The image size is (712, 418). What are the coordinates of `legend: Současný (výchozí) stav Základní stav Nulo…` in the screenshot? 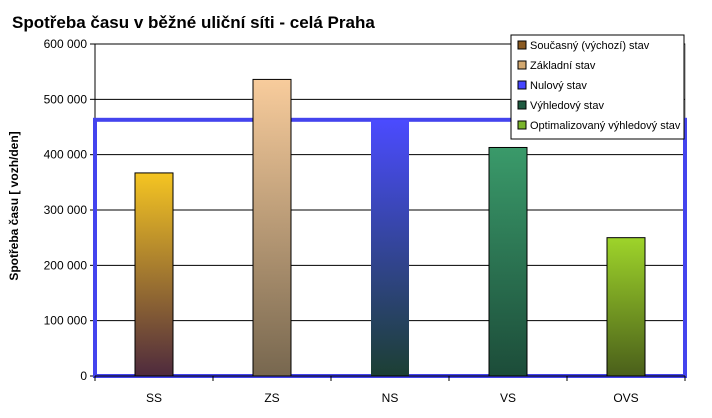 It's located at (597, 87).